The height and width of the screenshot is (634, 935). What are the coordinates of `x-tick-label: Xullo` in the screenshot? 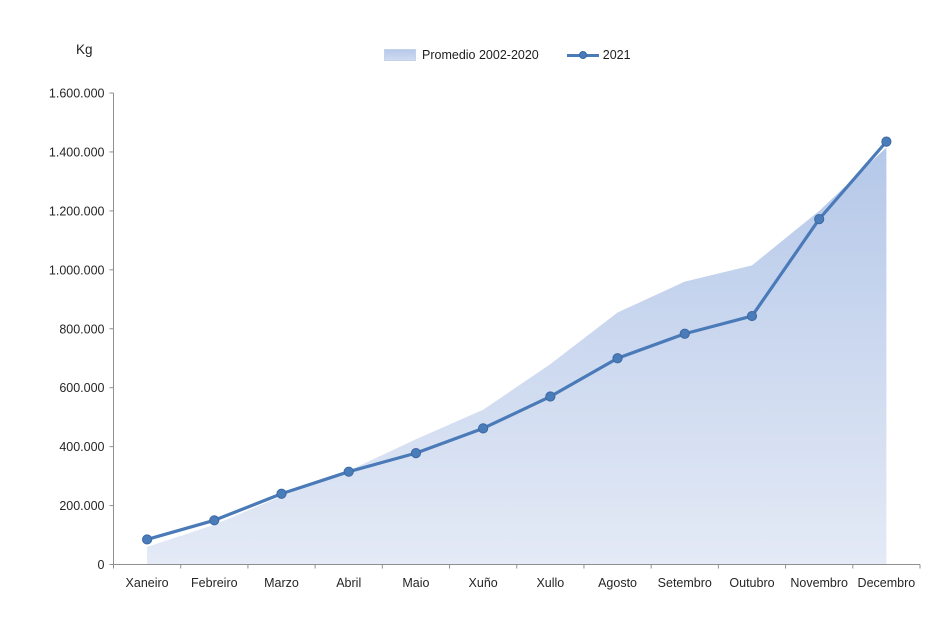 It's located at (550, 583).